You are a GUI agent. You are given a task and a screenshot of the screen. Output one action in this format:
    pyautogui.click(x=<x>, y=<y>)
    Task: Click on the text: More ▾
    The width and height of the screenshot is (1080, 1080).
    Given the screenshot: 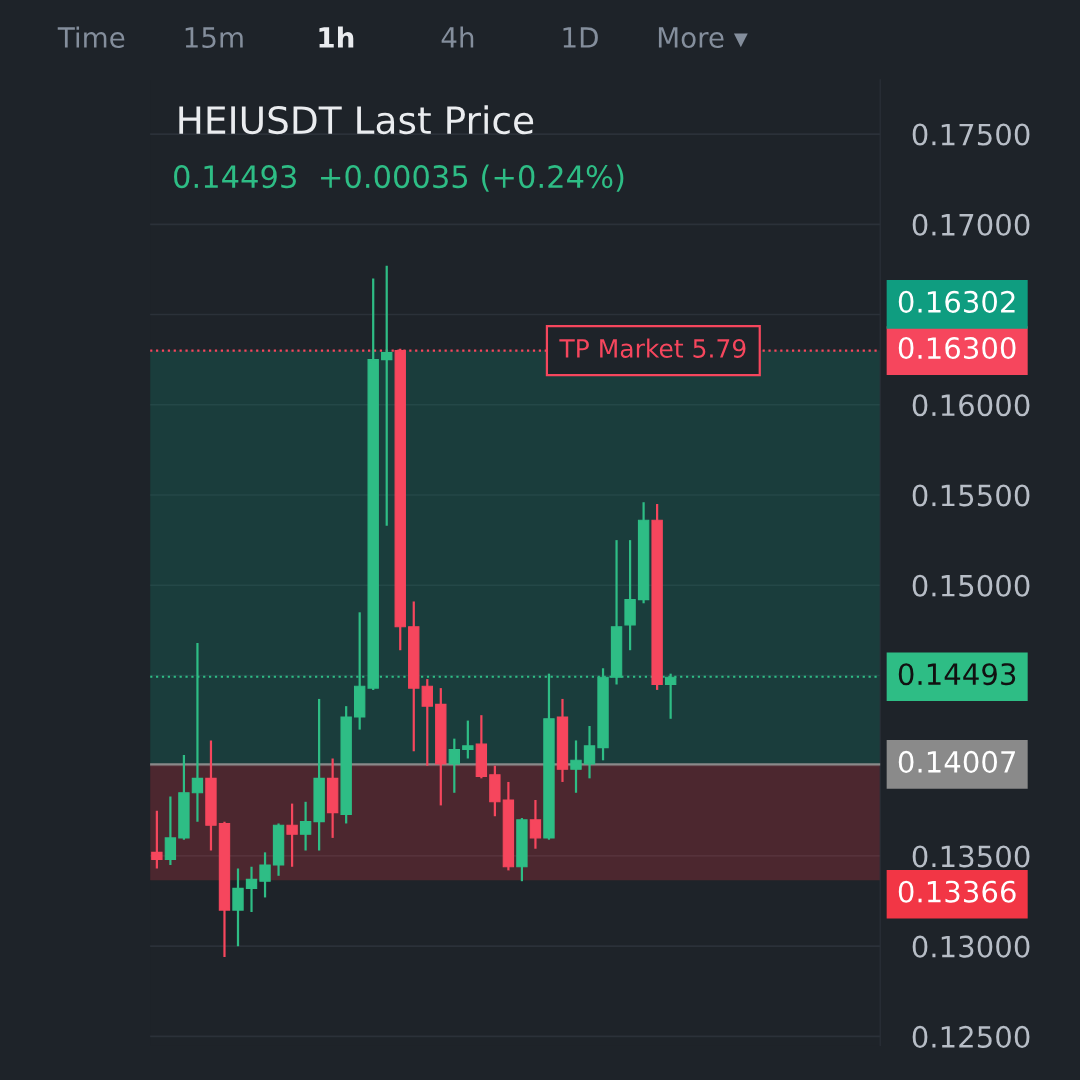 What is the action you would take?
    pyautogui.click(x=703, y=38)
    